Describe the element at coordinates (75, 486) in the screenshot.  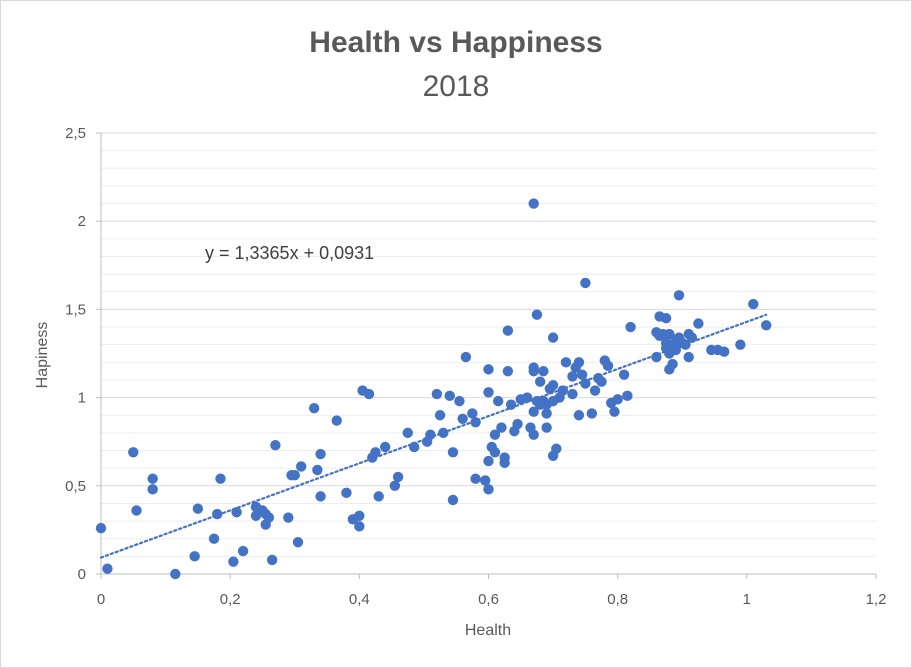
I see `y-tick-label: 0,5` at that location.